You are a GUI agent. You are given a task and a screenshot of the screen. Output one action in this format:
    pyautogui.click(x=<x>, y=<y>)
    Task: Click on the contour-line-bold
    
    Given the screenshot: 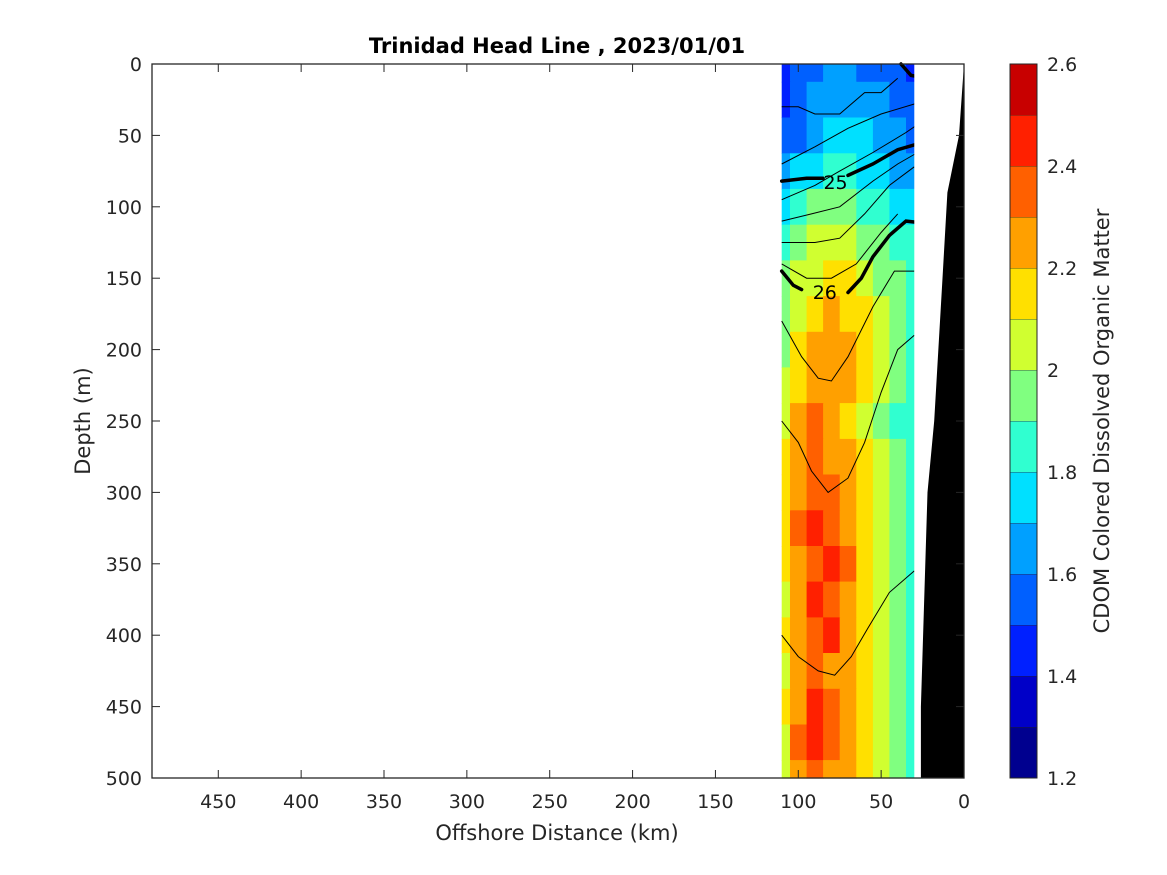 What is the action you would take?
    pyautogui.click(x=791, y=280)
    